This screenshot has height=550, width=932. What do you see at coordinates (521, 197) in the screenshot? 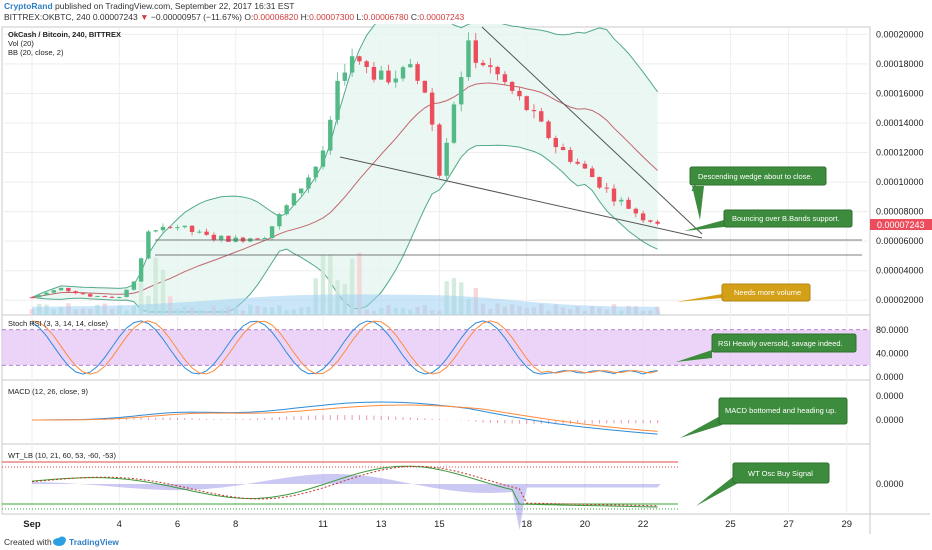
I see `wedge-lower-line` at bounding box center [521, 197].